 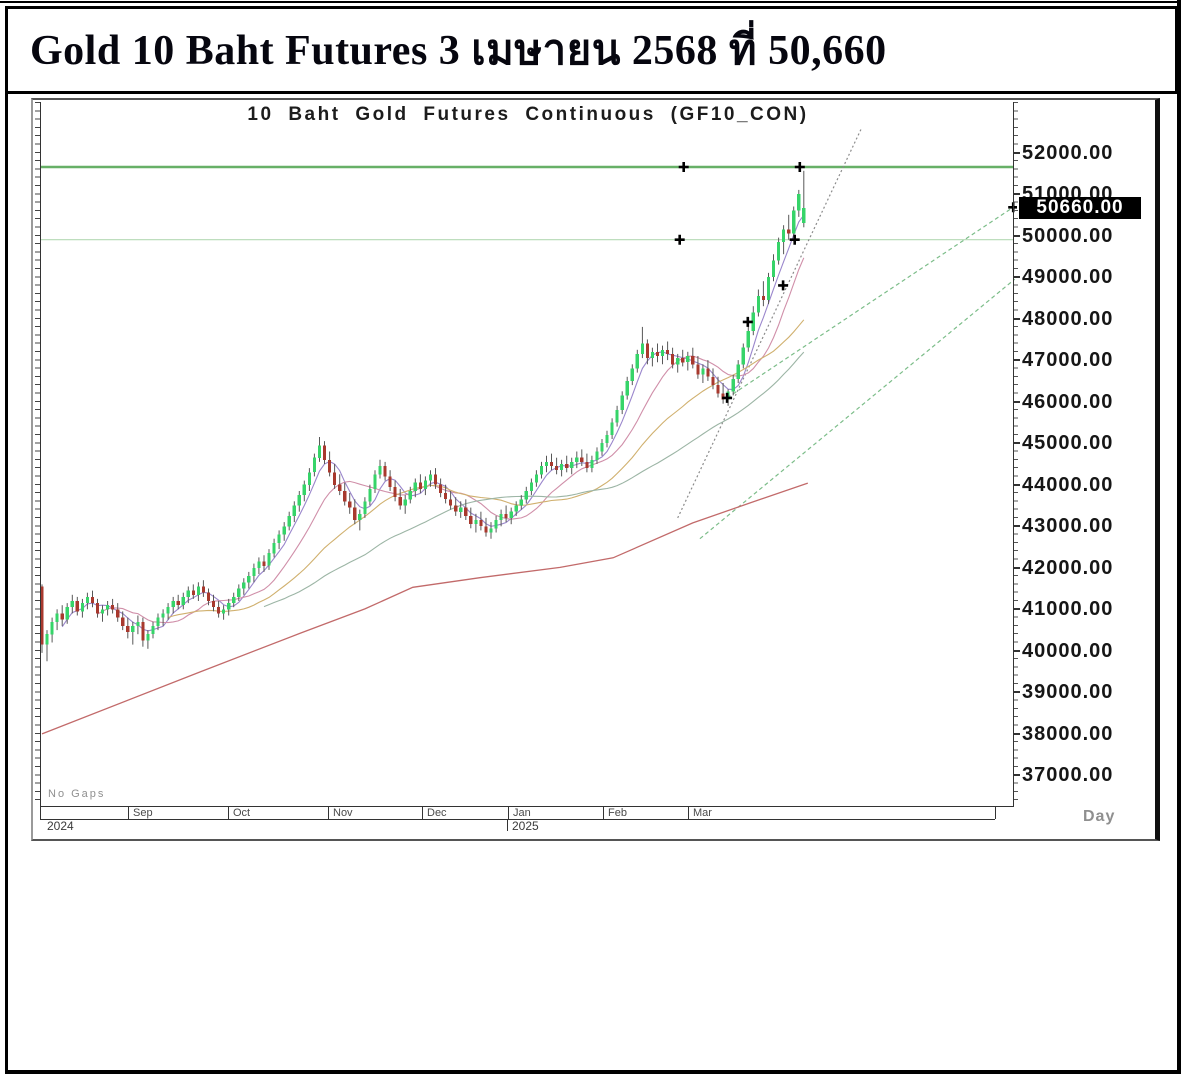 What do you see at coordinates (1068, 484) in the screenshot?
I see `y-axis-label: 44000.00` at bounding box center [1068, 484].